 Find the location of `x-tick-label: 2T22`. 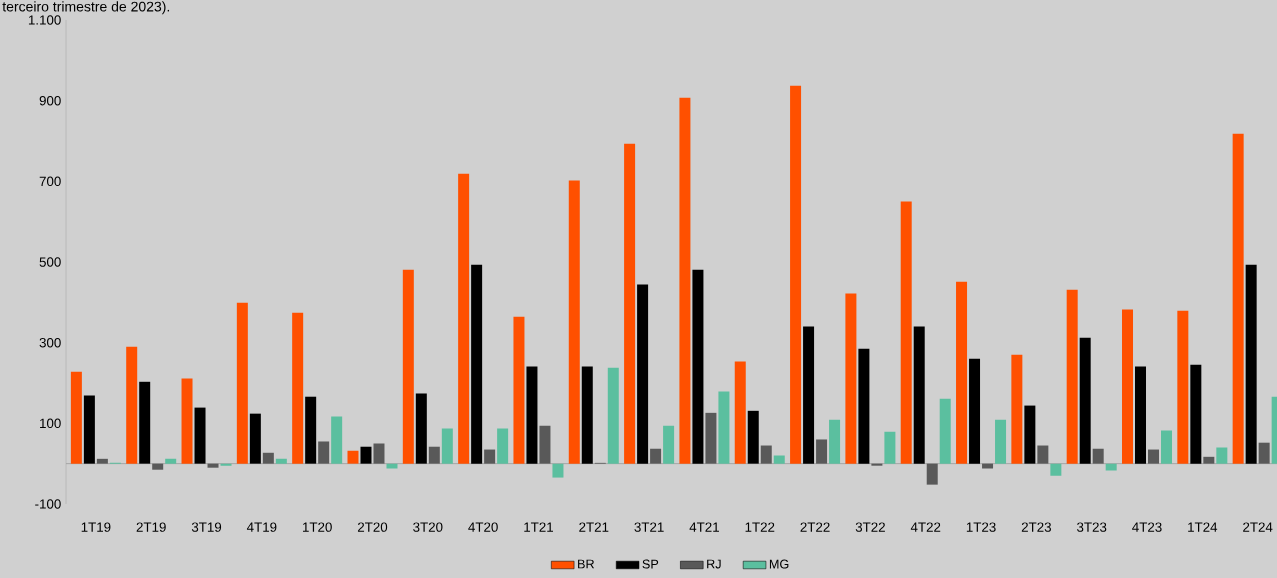

x-tick-label: 2T22 is located at coordinates (815, 527).